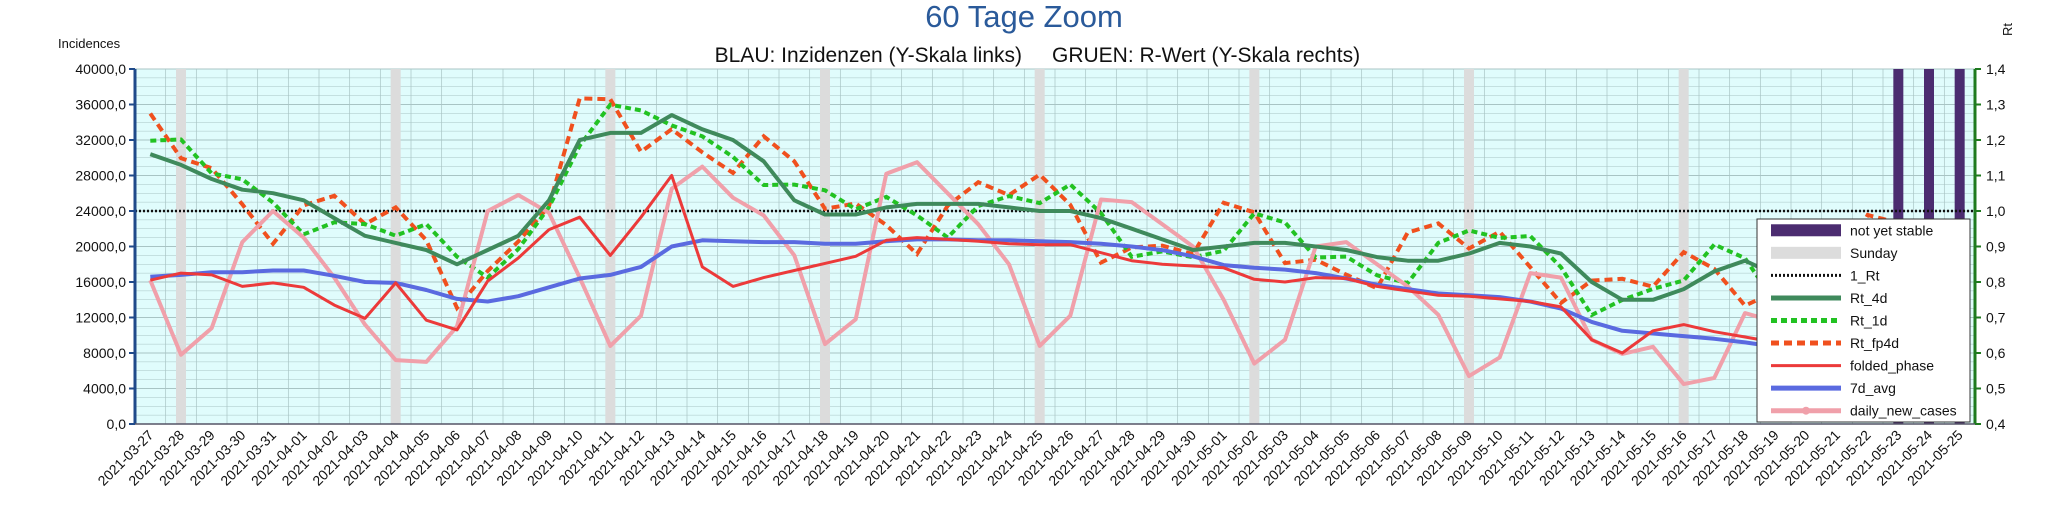 This screenshot has height=527, width=2048. Describe the element at coordinates (1996, 282) in the screenshot. I see `y-right-tick-label: 0,8` at that location.